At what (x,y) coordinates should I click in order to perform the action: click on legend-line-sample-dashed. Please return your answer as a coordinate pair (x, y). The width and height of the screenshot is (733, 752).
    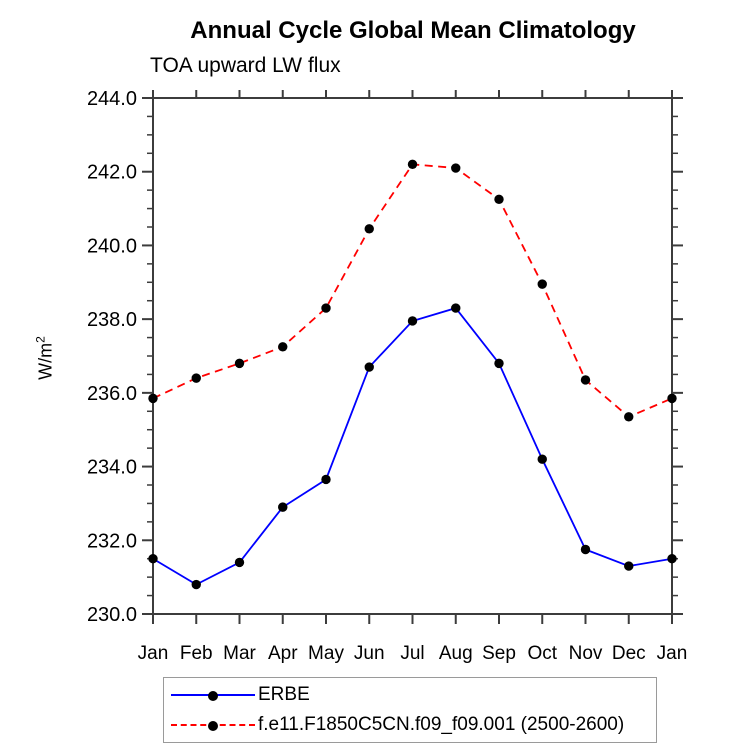
    Looking at the image, I should click on (213, 726).